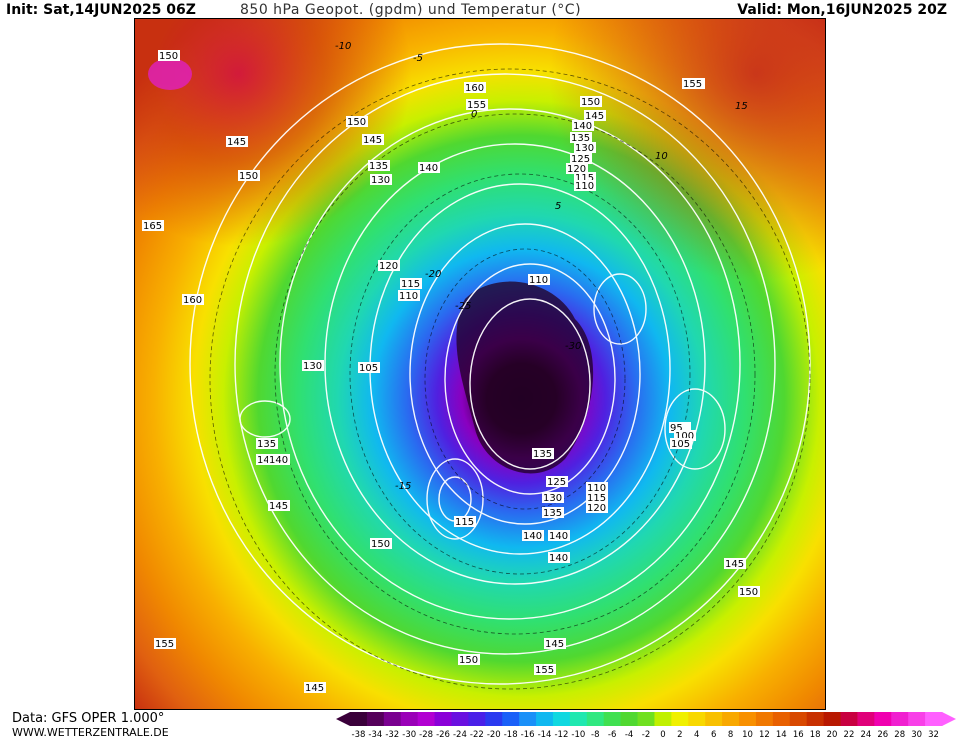 The width and height of the screenshot is (959, 741). Describe the element at coordinates (409, 735) in the screenshot. I see `legend-tick-label: -30` at that location.